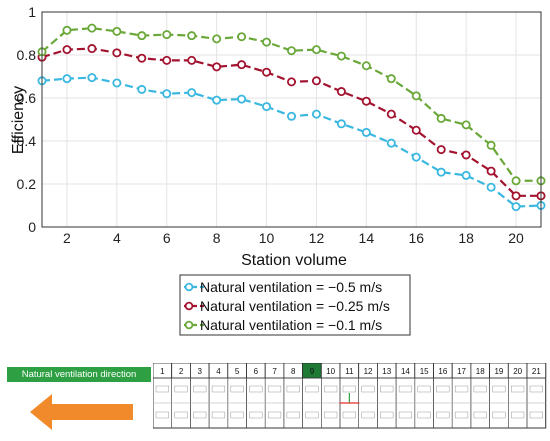  I want to click on station-number: 21, so click(536, 371).